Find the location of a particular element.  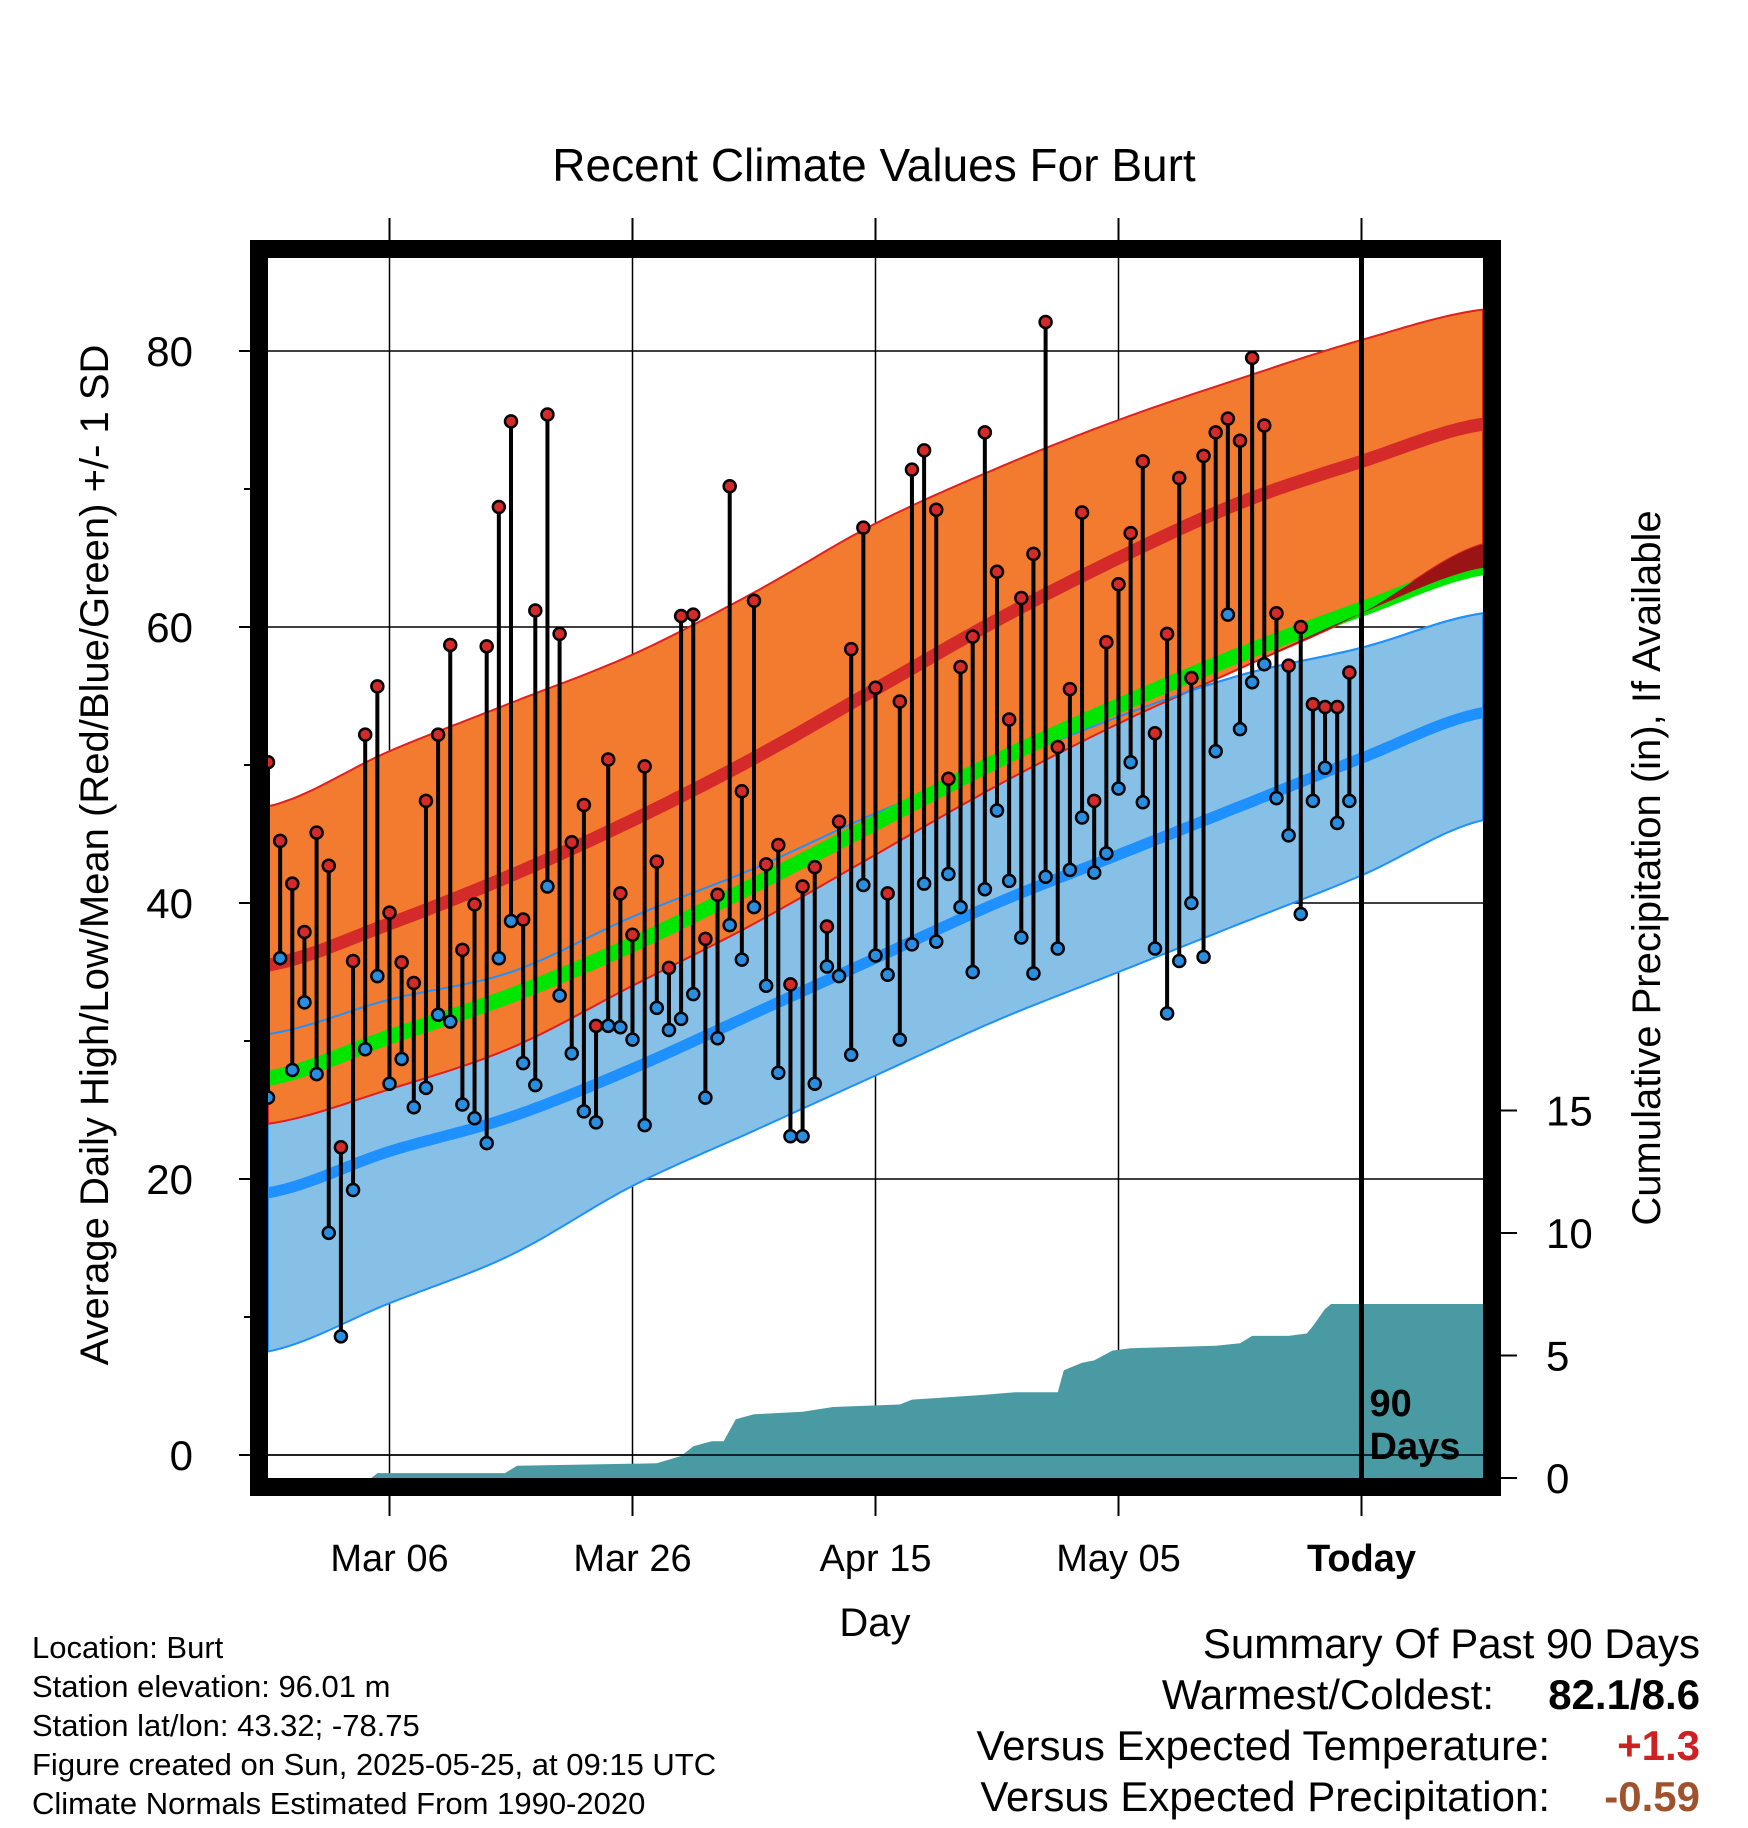

precip-row: Versus Expected Precipitation: -0.59 is located at coordinates (1338, 1796).